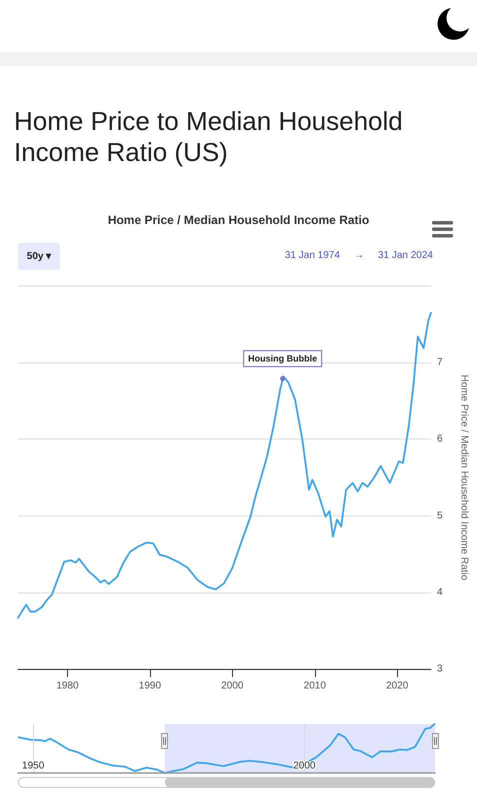 The height and width of the screenshot is (811, 477). Describe the element at coordinates (397, 686) in the screenshot. I see `x-tick-label: 2020` at that location.